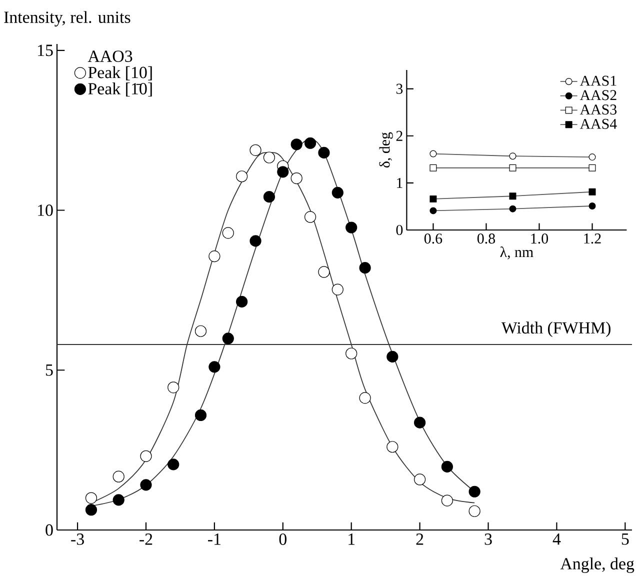 This screenshot has height=585, width=637. I want to click on ref-line-label: Width (FWHM), so click(555, 330).